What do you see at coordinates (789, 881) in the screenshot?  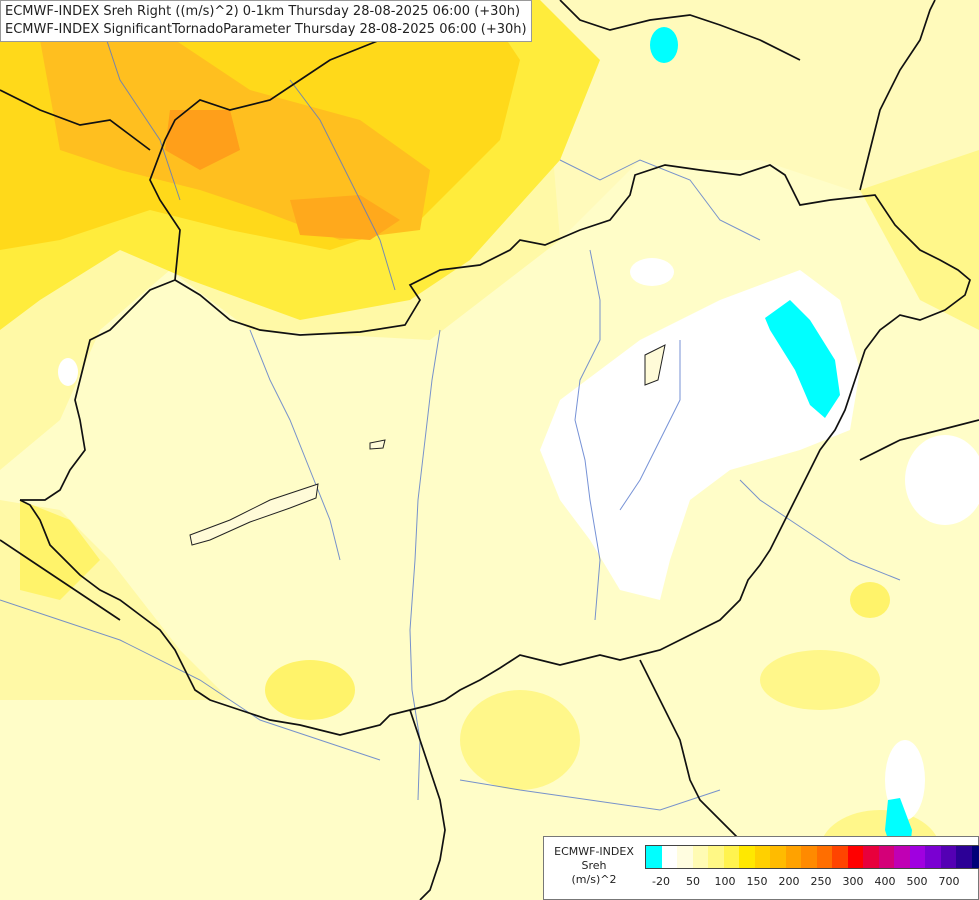 I see `legend-tick-label: 200` at bounding box center [789, 881].